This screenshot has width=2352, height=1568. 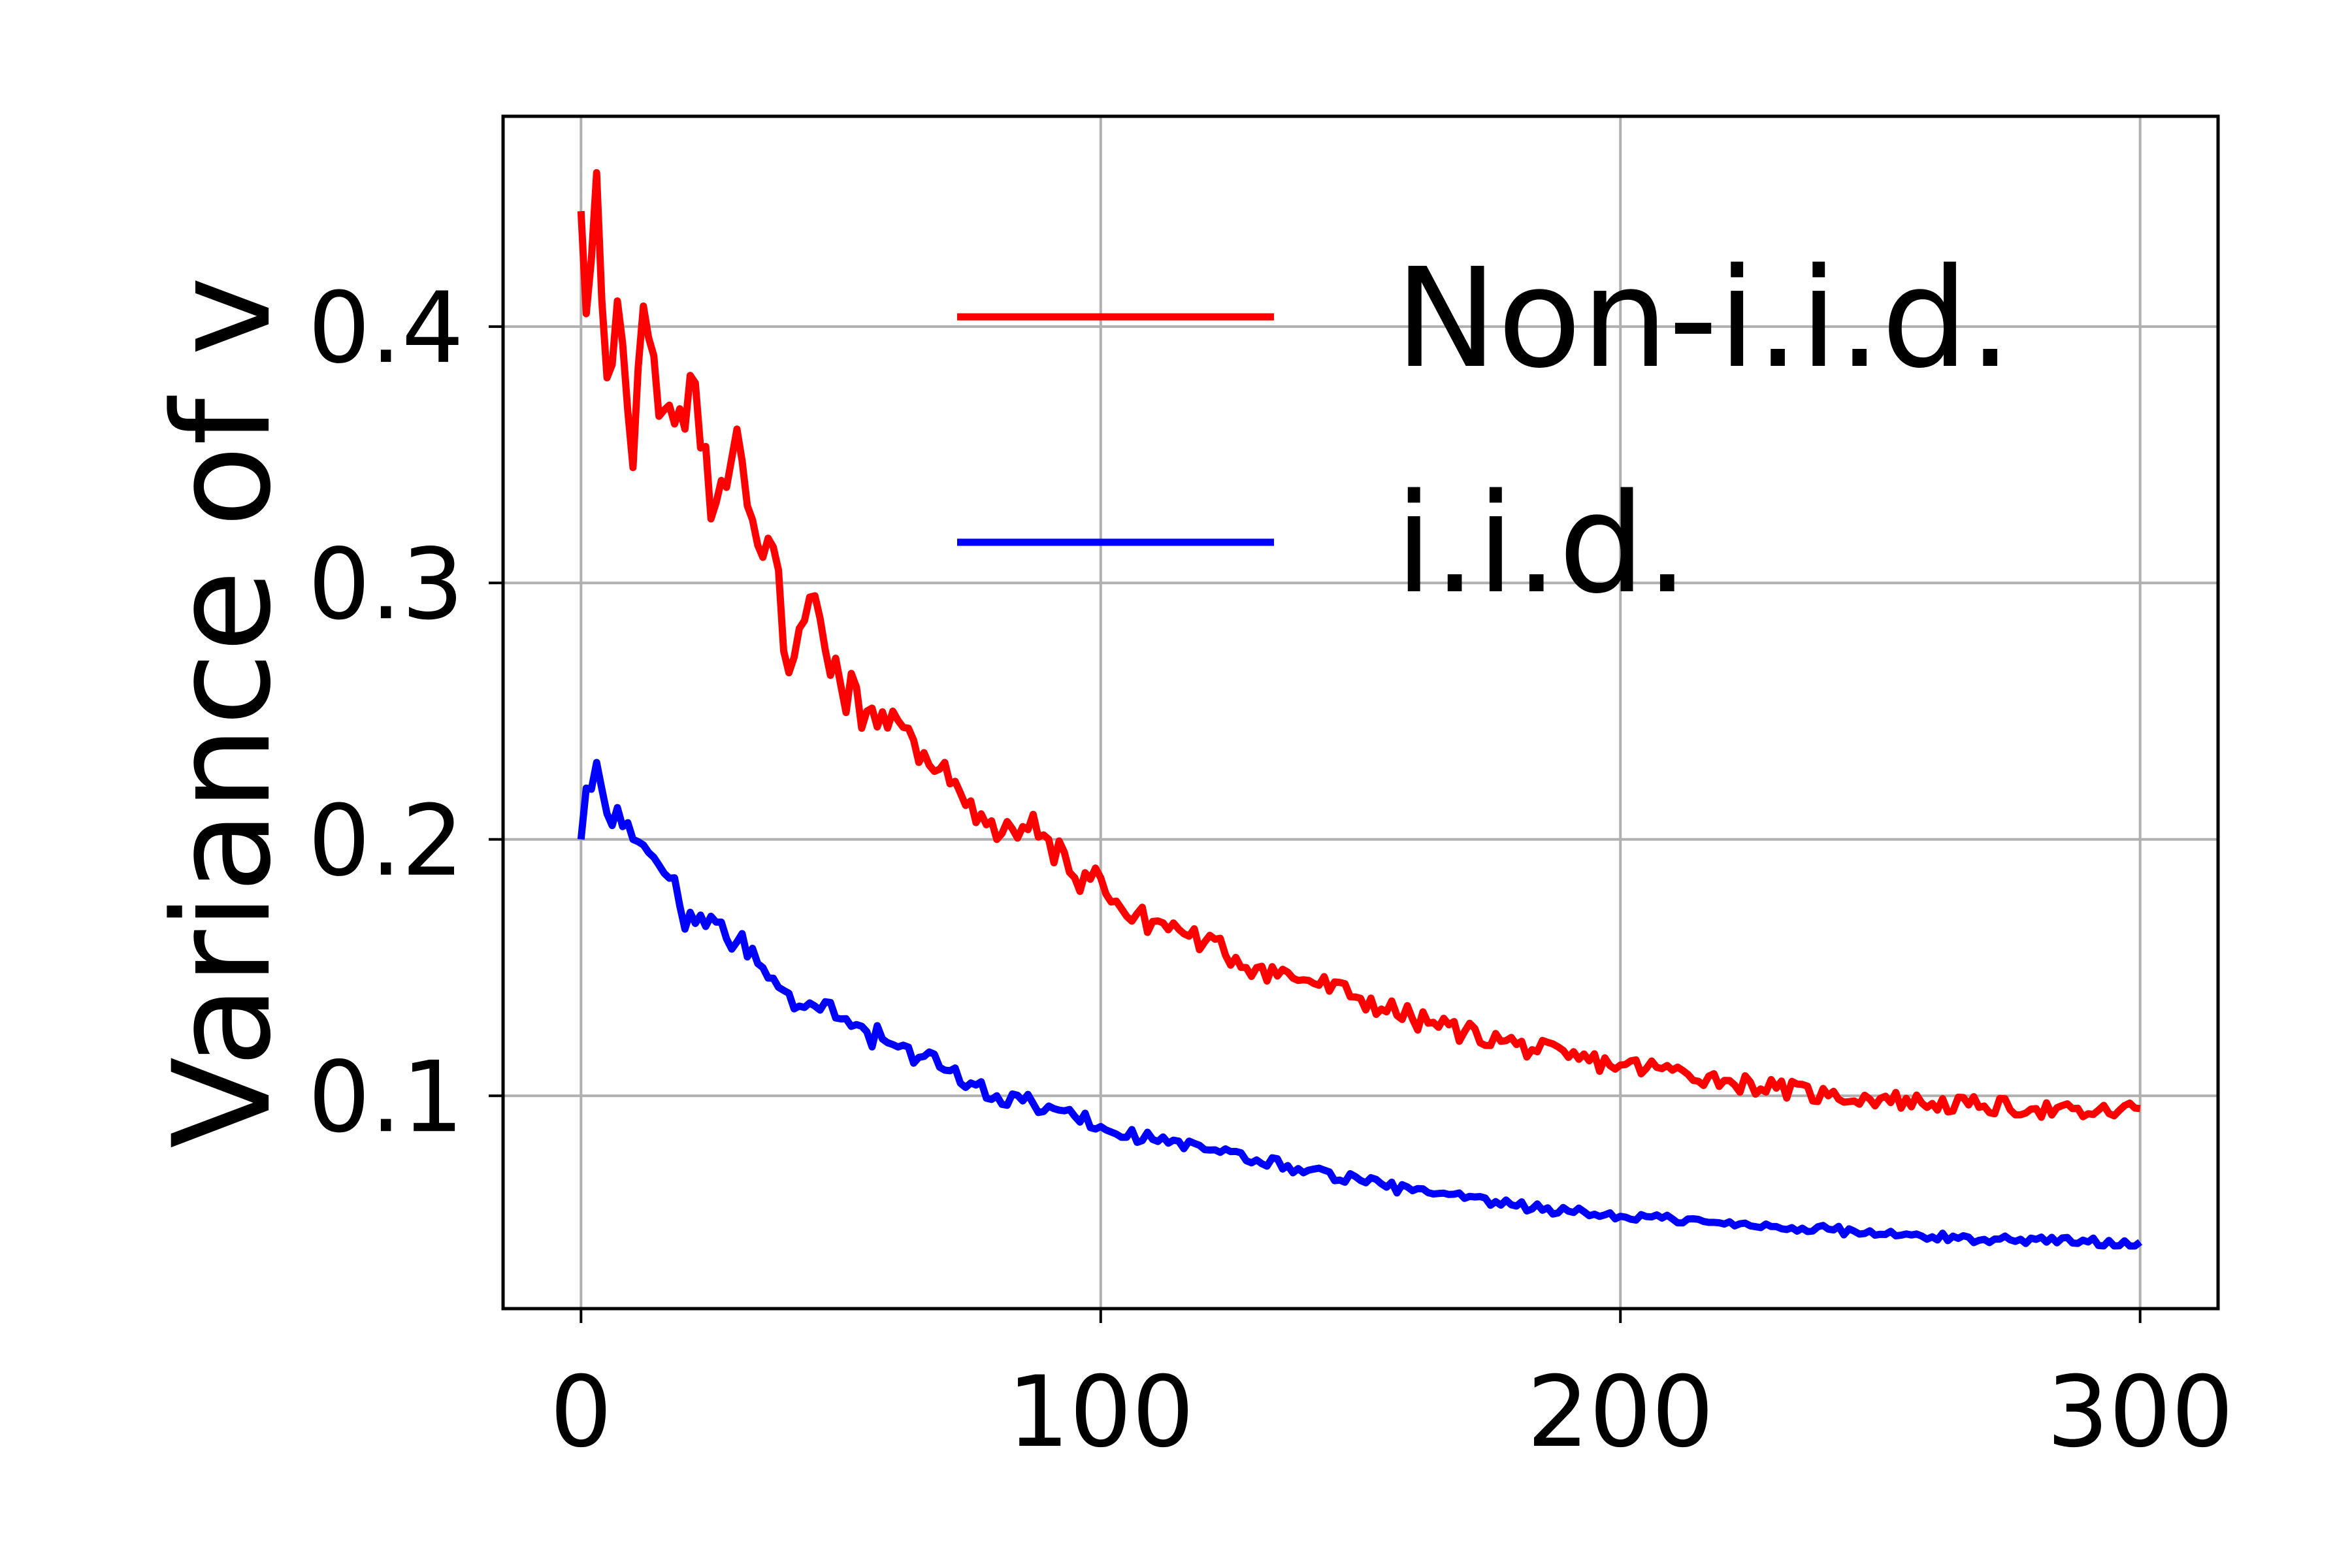 I want to click on legend-label: i.i.d., so click(x=1542, y=544).